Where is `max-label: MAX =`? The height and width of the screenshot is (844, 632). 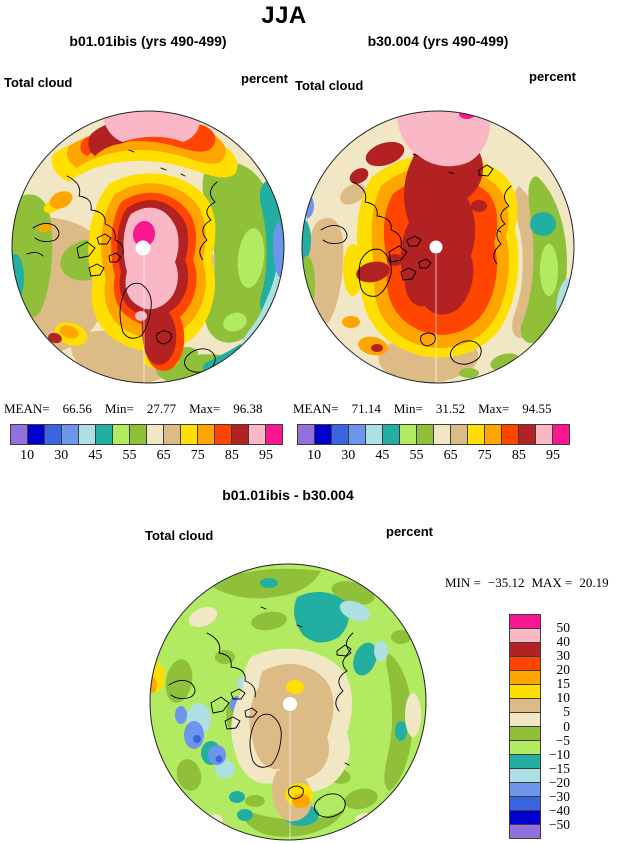
max-label: MAX = is located at coordinates (552, 582).